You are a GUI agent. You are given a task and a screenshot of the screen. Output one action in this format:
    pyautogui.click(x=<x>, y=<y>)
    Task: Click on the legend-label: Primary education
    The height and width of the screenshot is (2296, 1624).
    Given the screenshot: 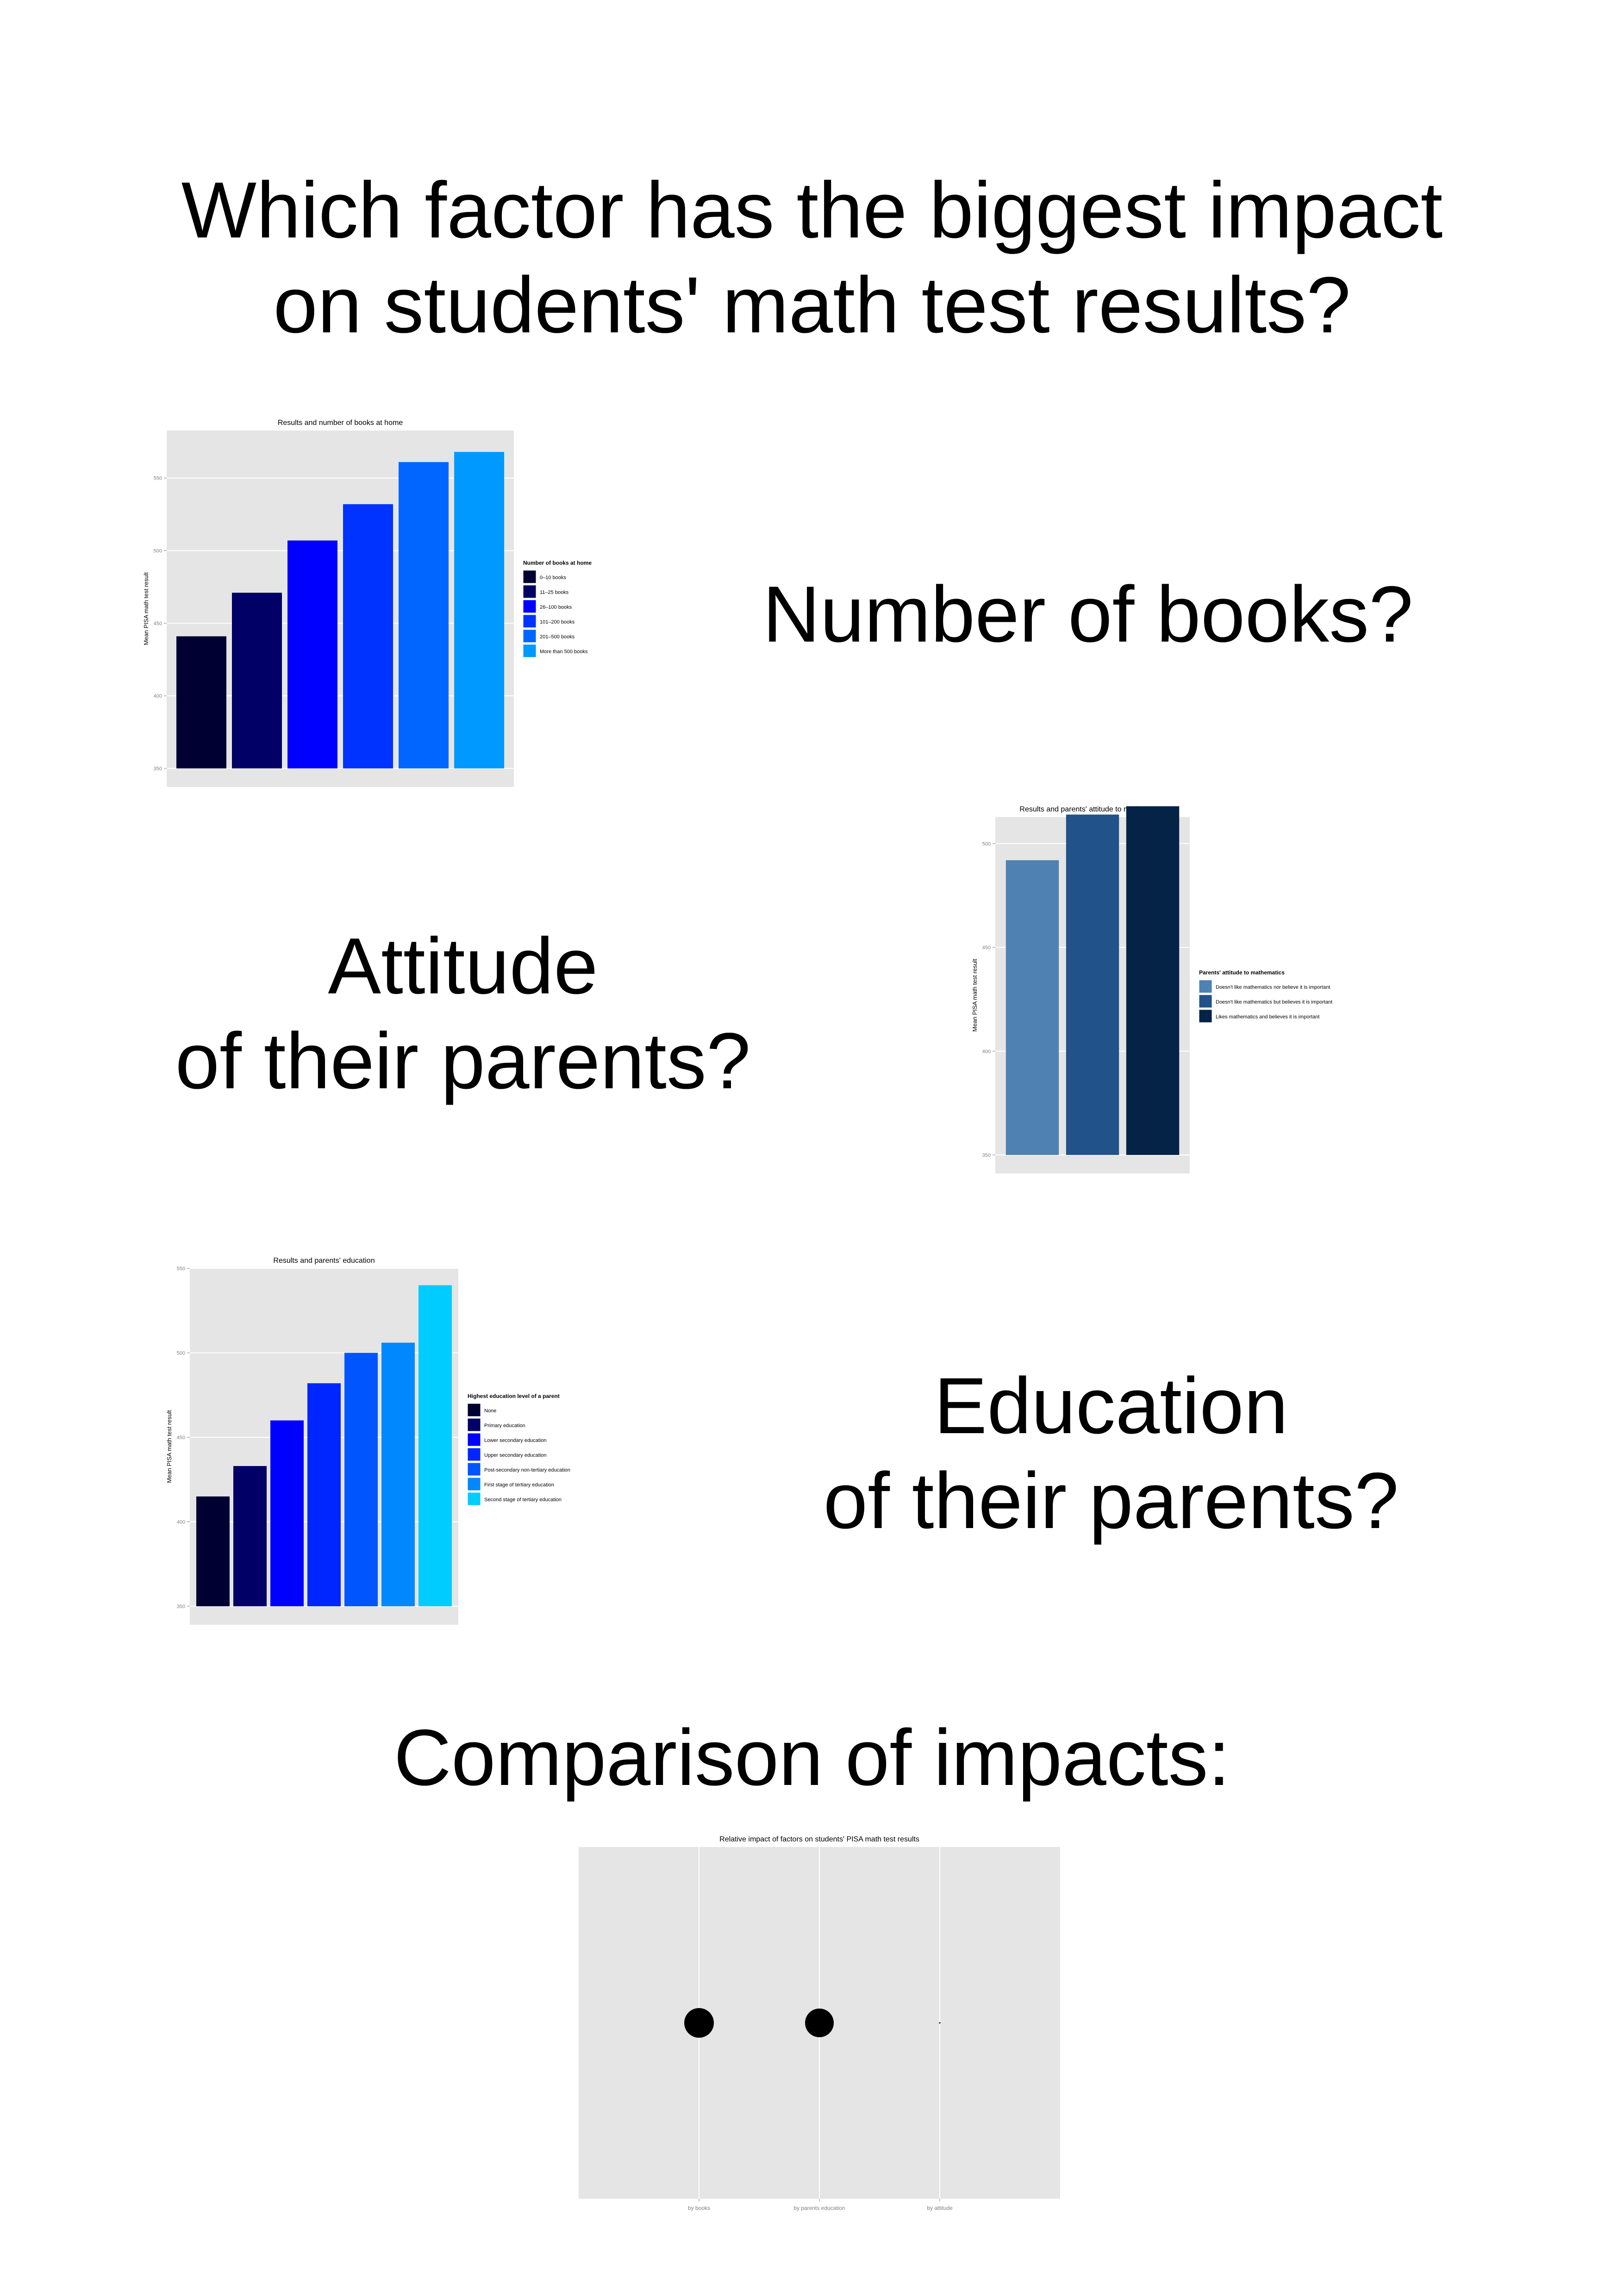 What is the action you would take?
    pyautogui.click(x=504, y=1426)
    